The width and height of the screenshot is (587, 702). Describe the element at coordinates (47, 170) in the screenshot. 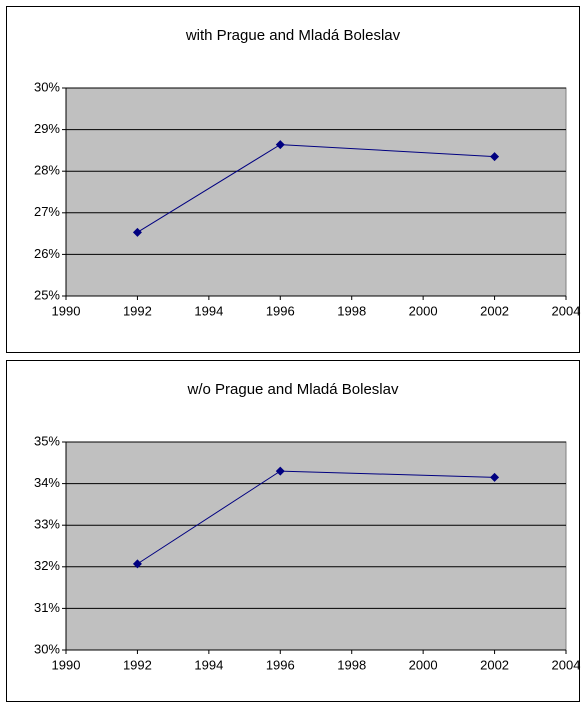

I see `y-tick-label: 28%` at that location.